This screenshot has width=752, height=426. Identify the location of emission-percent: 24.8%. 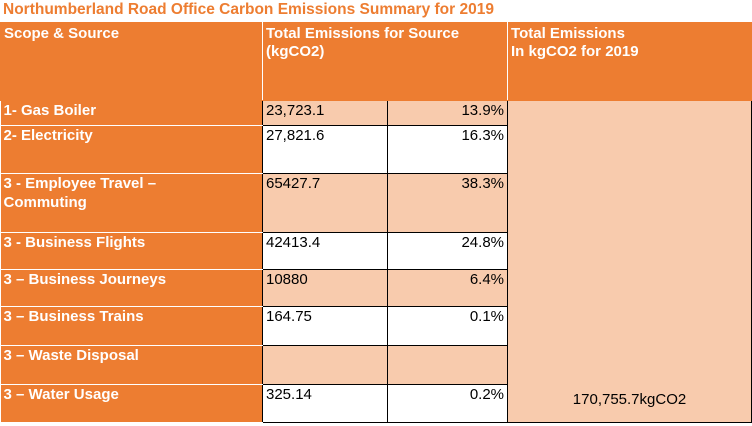
(447, 251).